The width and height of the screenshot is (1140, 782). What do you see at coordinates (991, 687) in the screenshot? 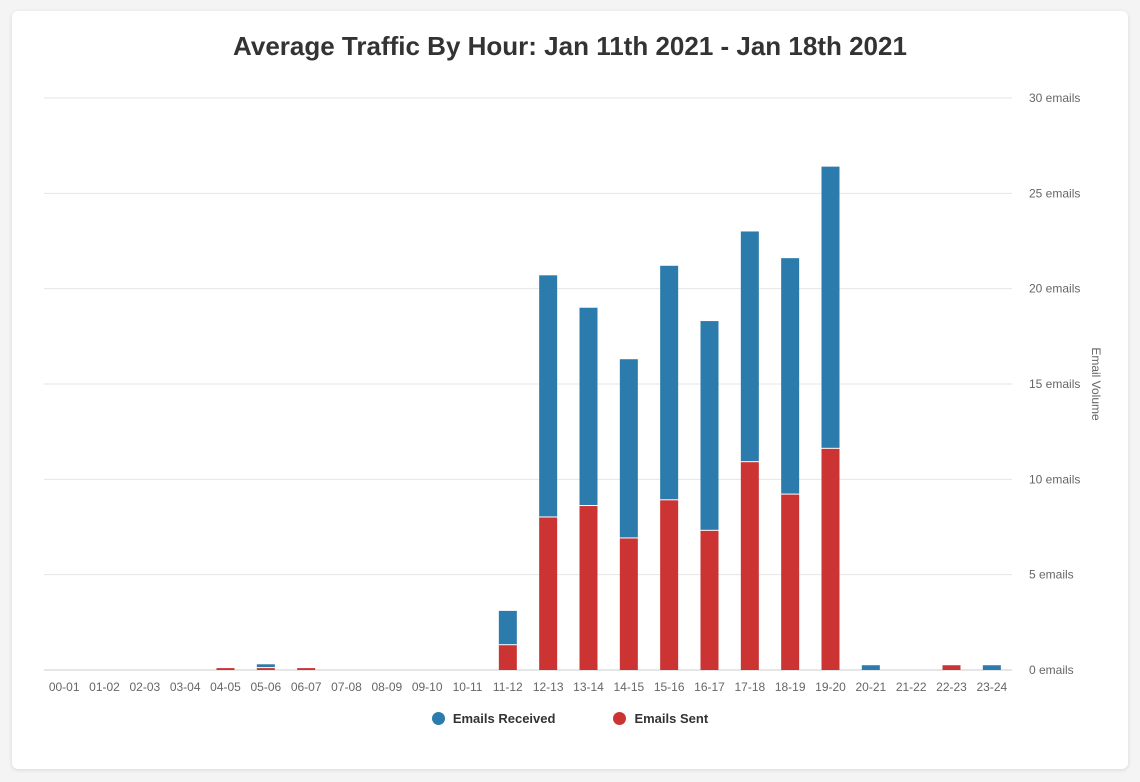
I see `x-tick-label: 23-24` at bounding box center [991, 687].